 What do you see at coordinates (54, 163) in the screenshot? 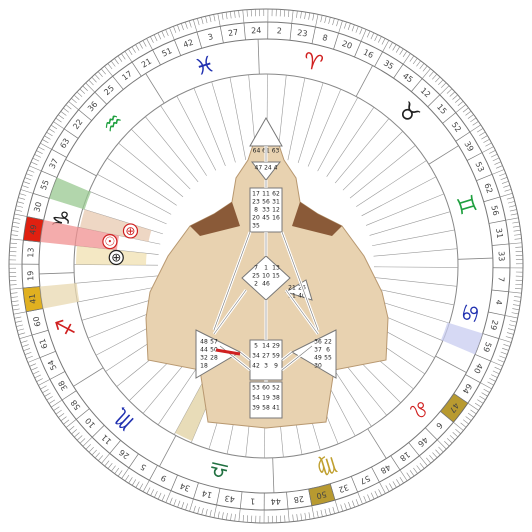
I see `gate-number: 37` at bounding box center [54, 163].